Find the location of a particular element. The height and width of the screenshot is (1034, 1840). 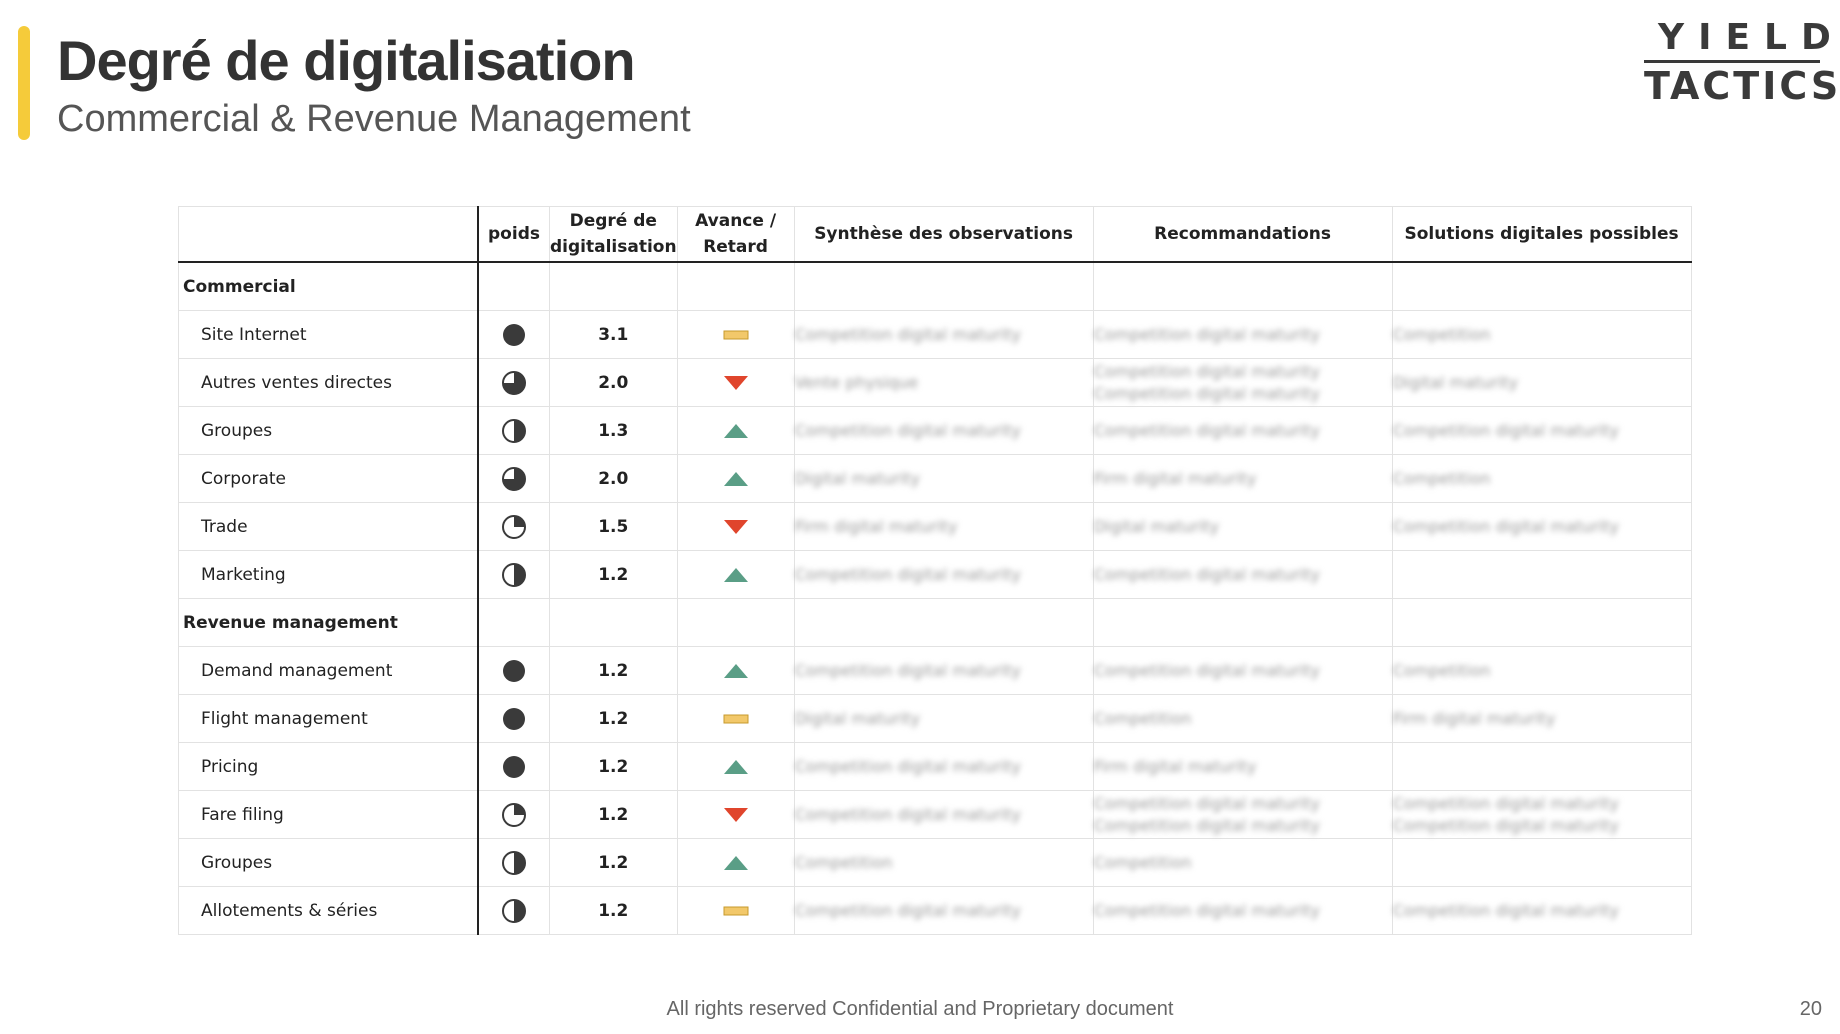

header-recommandations: Recommandations is located at coordinates (1242, 234).